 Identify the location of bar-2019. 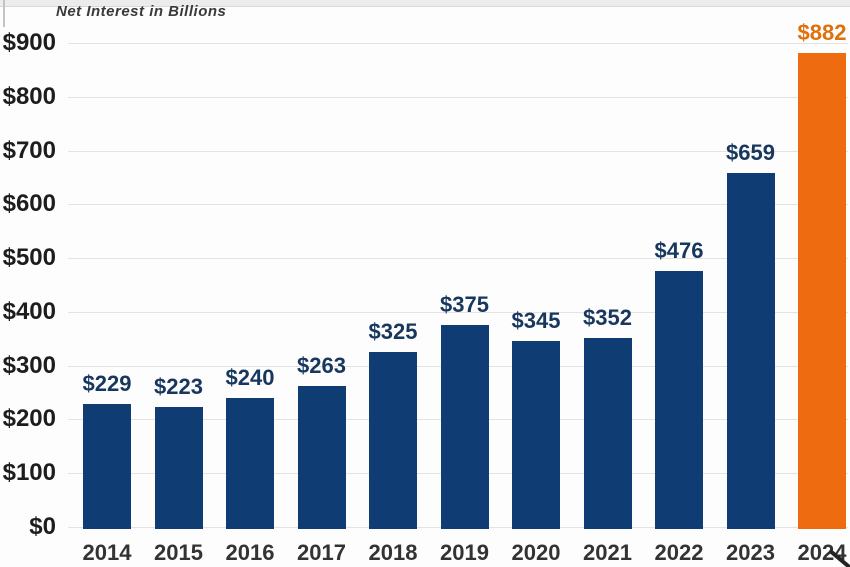
(464, 427).